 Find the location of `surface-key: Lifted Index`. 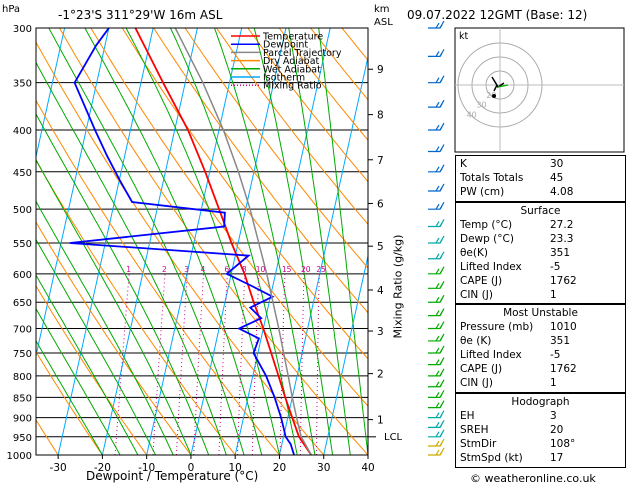

surface-key: Lifted Index is located at coordinates (491, 267).